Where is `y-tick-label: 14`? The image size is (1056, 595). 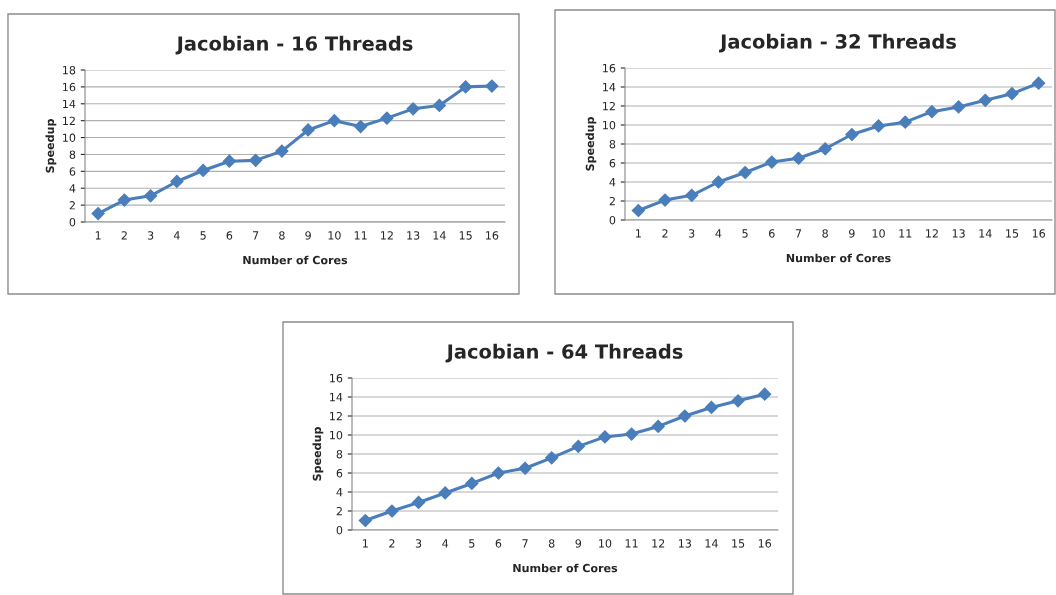
y-tick-label: 14 is located at coordinates (336, 397).